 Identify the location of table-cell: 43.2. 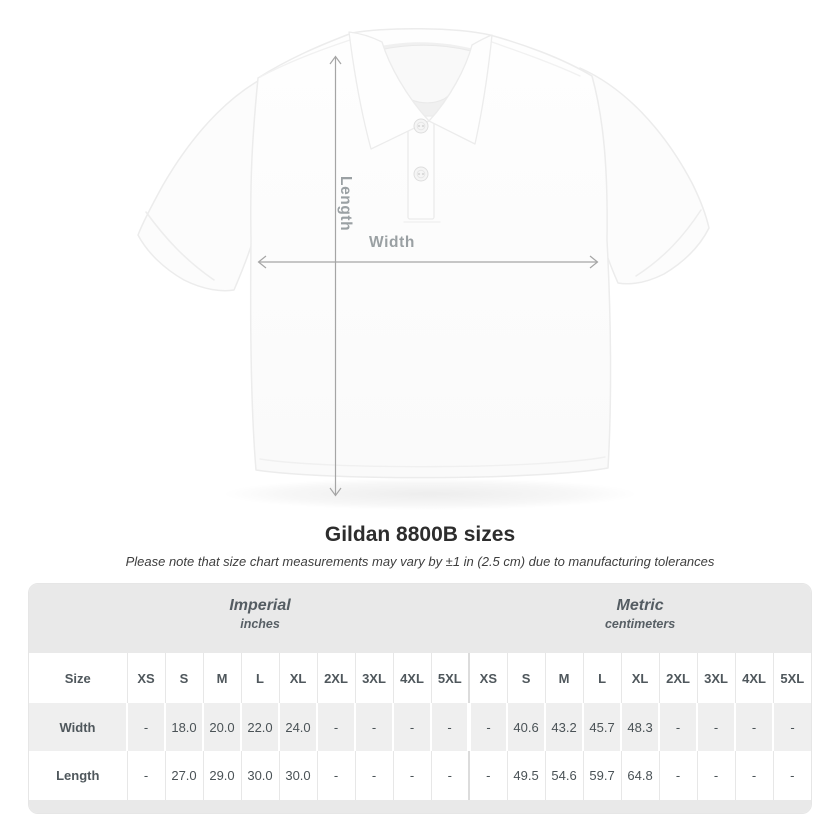
(564, 727).